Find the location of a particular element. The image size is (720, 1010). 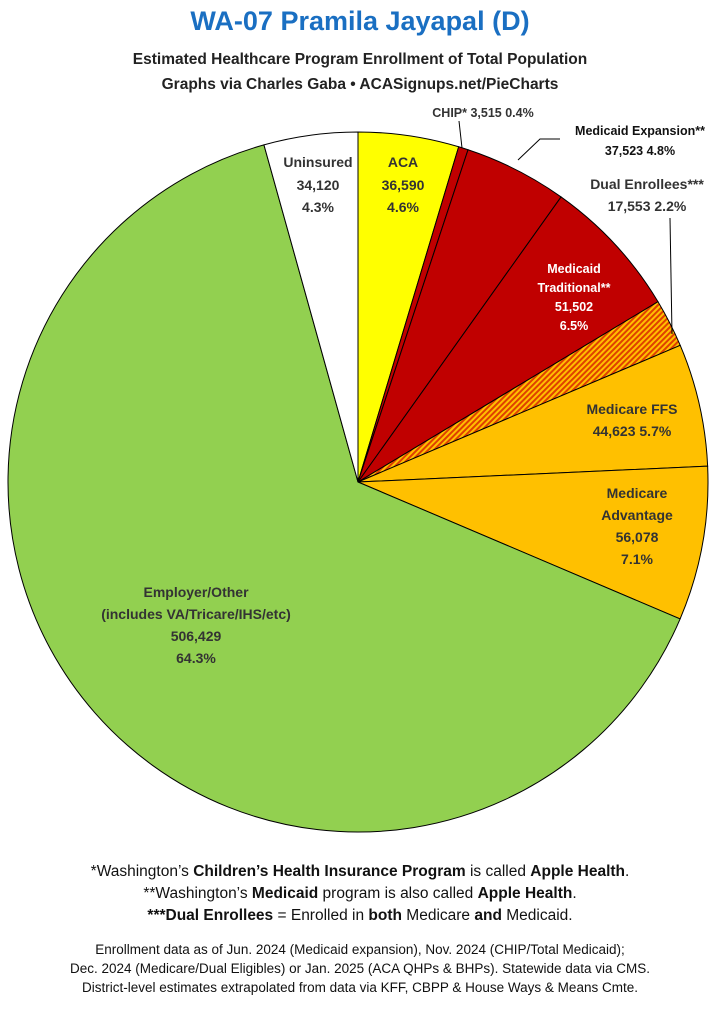

label-uninsured-value: 34,120 is located at coordinates (318, 185).